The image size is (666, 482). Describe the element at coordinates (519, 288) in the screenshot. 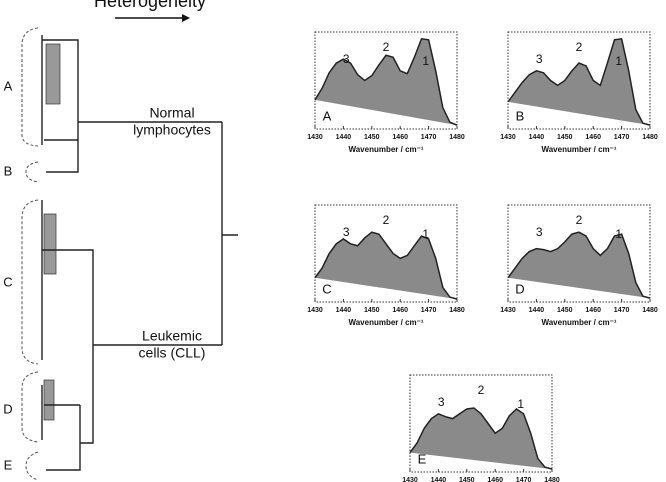

I see `panel-label: D` at that location.